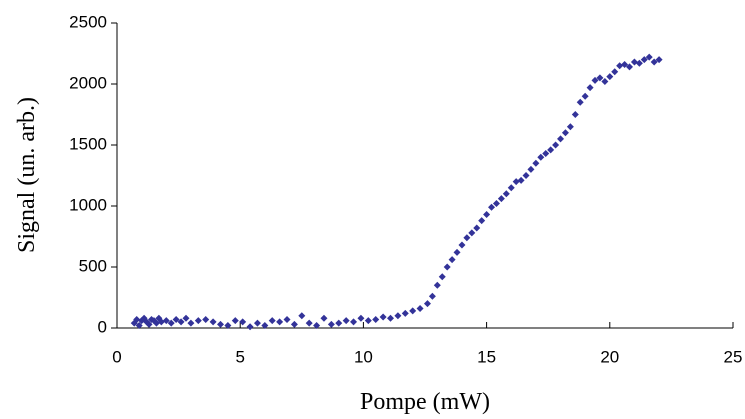 This screenshot has width=745, height=419. I want to click on x-tick-label: 15, so click(486, 356).